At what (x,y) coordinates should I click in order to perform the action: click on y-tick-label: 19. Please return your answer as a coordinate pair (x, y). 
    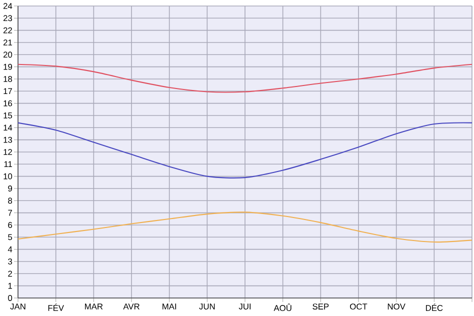
    Looking at the image, I should click on (8, 67).